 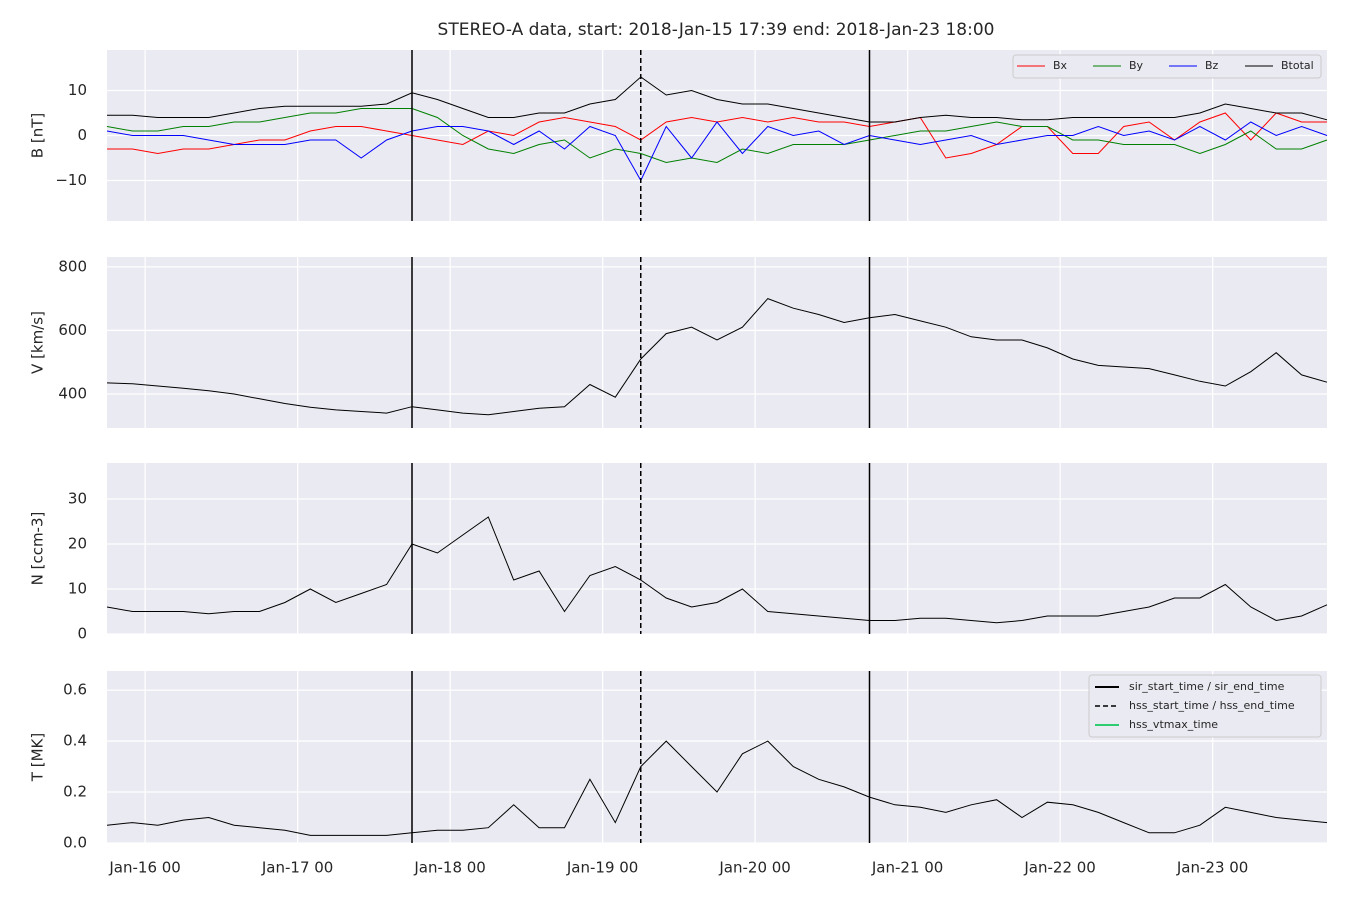 What do you see at coordinates (1212, 868) in the screenshot?
I see `x-tick-label: Jan-23 00` at bounding box center [1212, 868].